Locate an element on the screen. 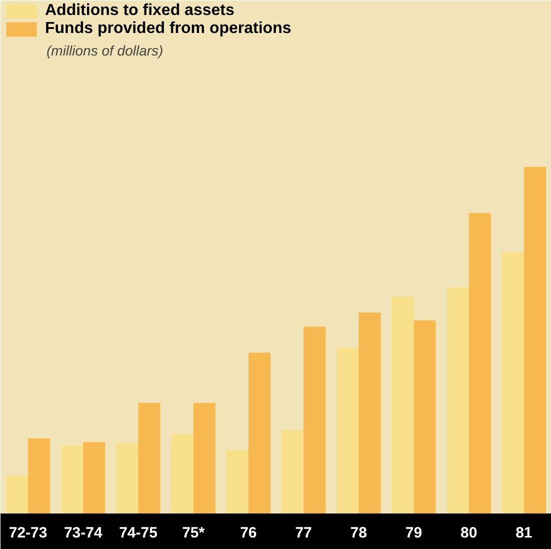 The width and height of the screenshot is (551, 549). x-tick-label: 81 is located at coordinates (524, 533).